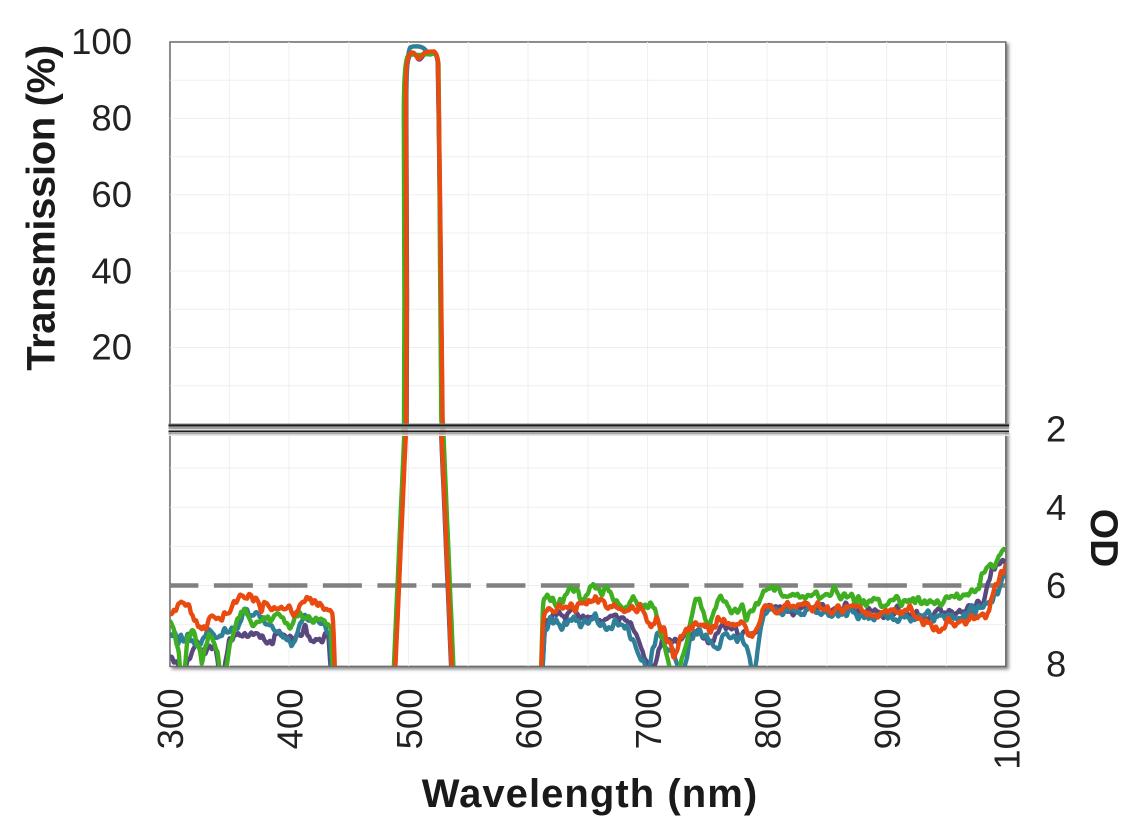 The image size is (1138, 831). What do you see at coordinates (1103, 538) in the screenshot?
I see `svg-text: OD` at bounding box center [1103, 538].